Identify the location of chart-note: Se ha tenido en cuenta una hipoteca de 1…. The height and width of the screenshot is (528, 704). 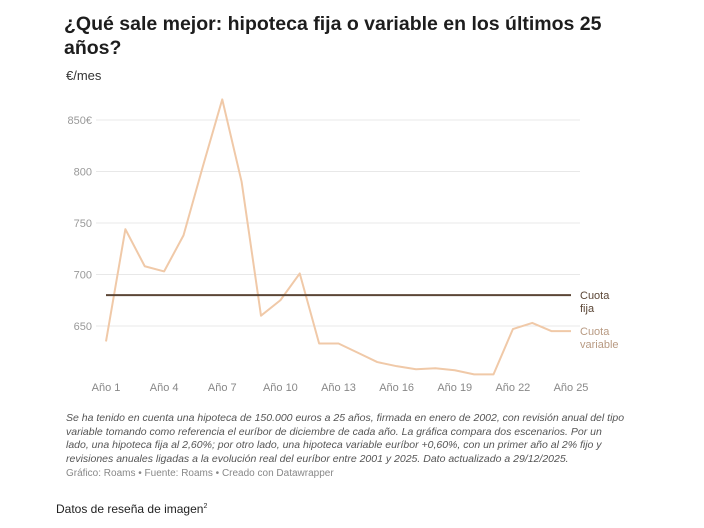
(345, 438).